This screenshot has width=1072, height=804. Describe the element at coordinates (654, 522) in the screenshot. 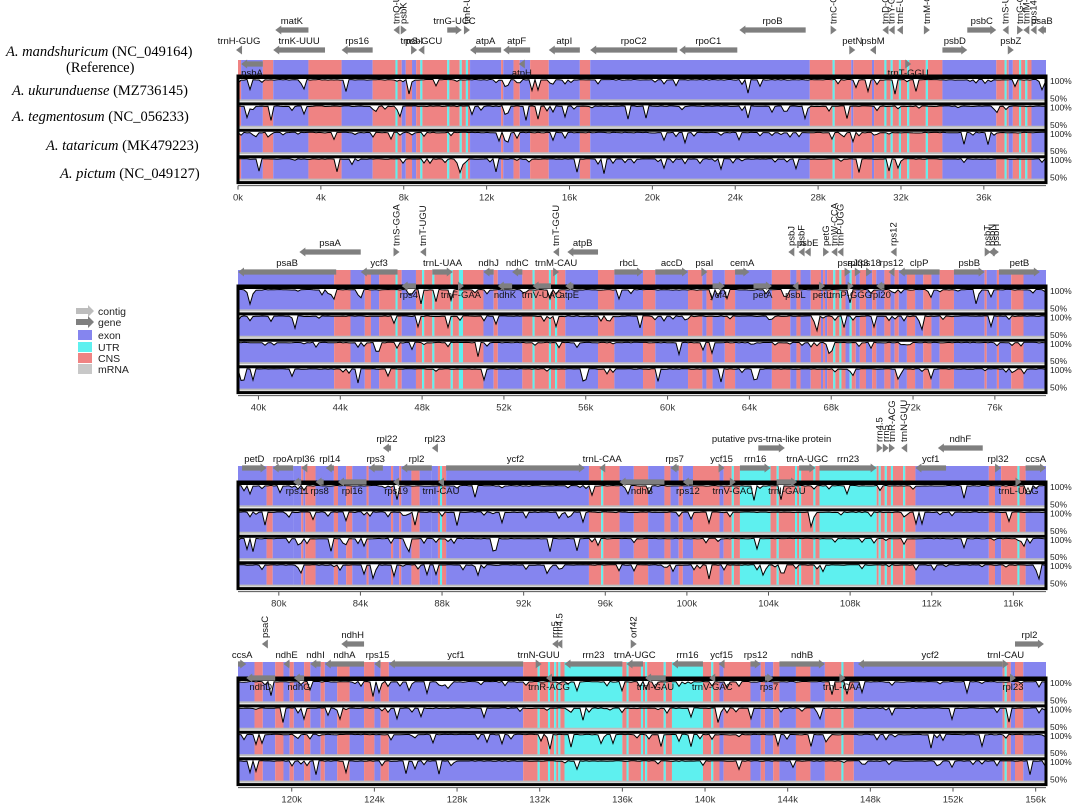

I see `identity-track: 100%50%` at that location.